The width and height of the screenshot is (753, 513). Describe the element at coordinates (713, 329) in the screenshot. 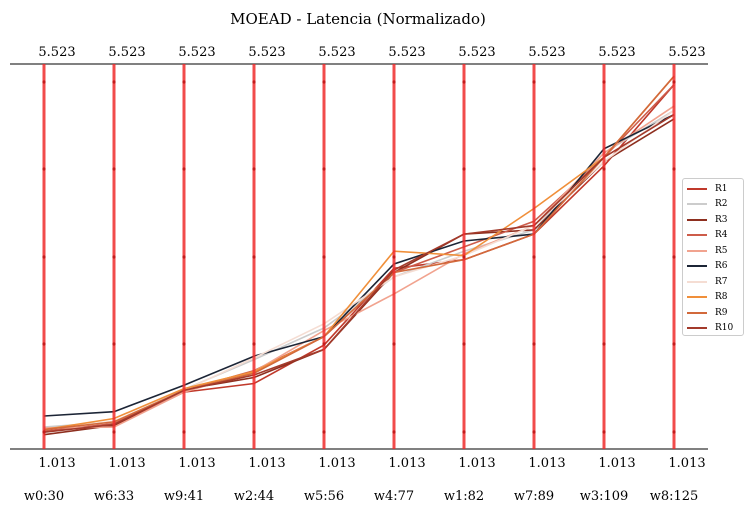

I see `legend-item: R10` at that location.